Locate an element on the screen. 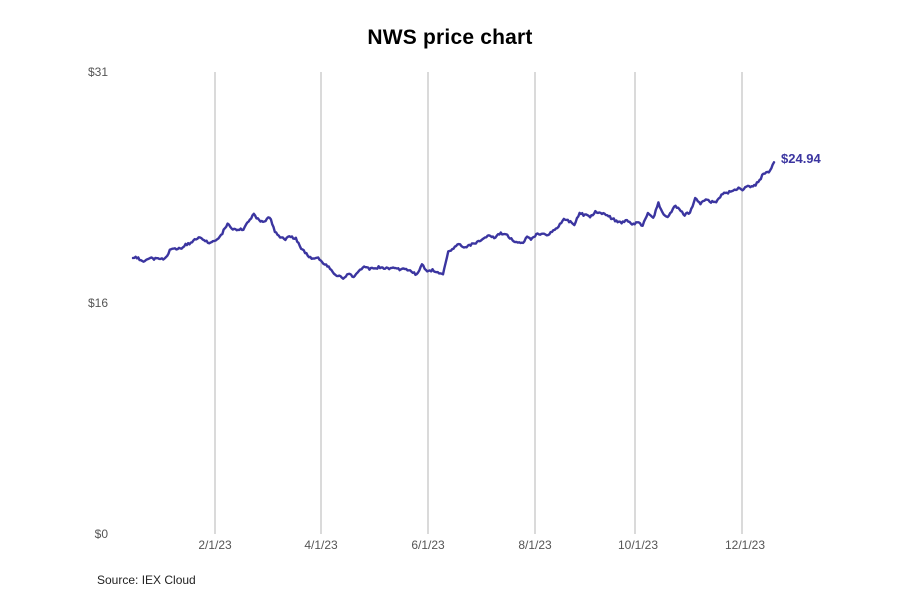 The height and width of the screenshot is (600, 900). x-tick-label-2: 6/1/23 is located at coordinates (428, 545).